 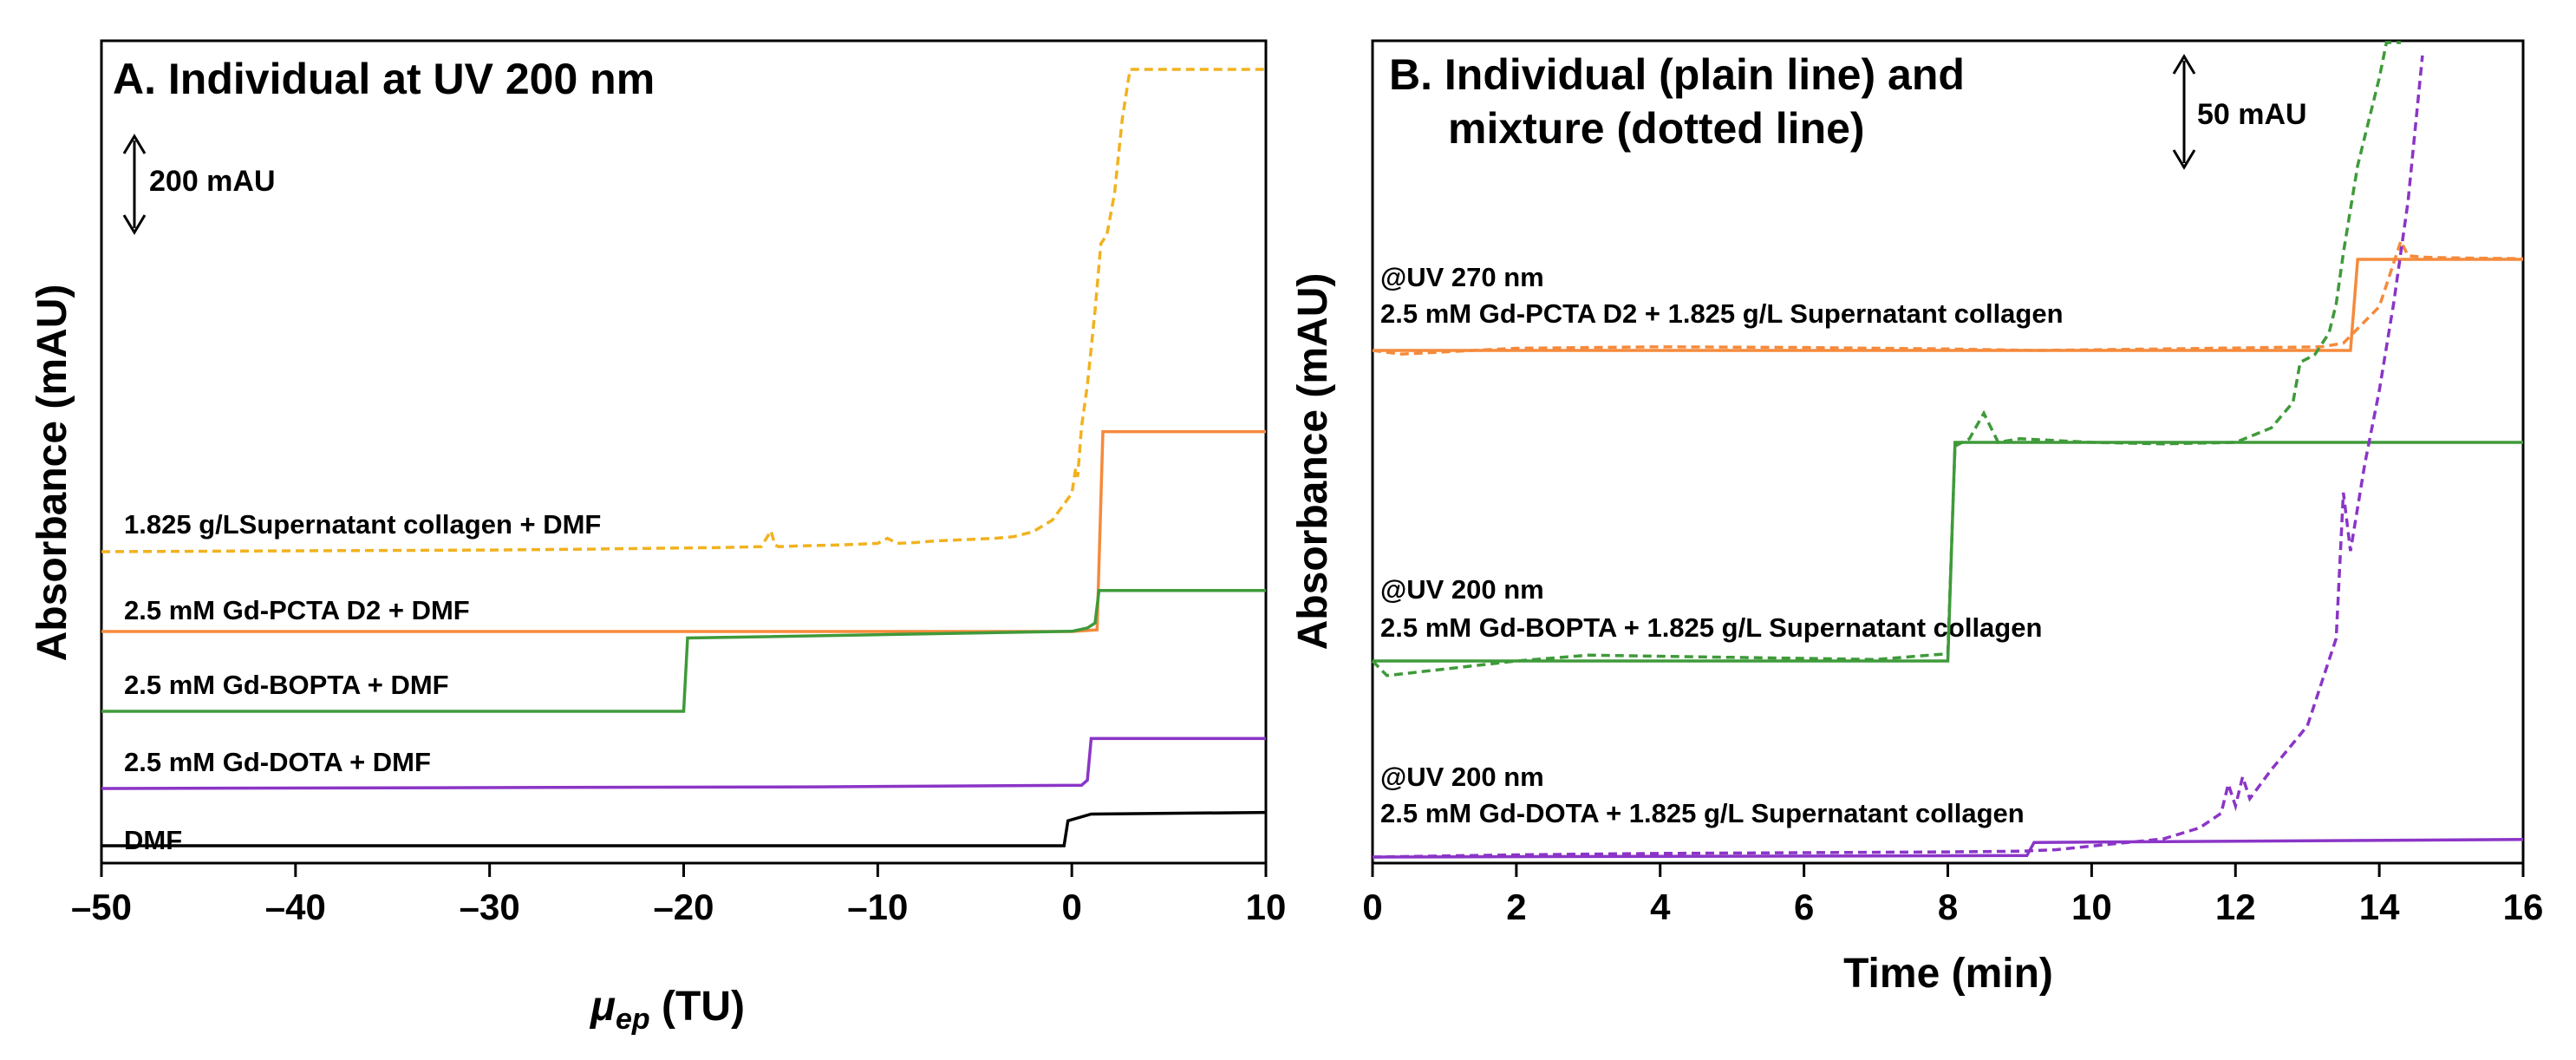 What do you see at coordinates (135, 185) in the screenshot?
I see `panel-a-scale-bar` at bounding box center [135, 185].